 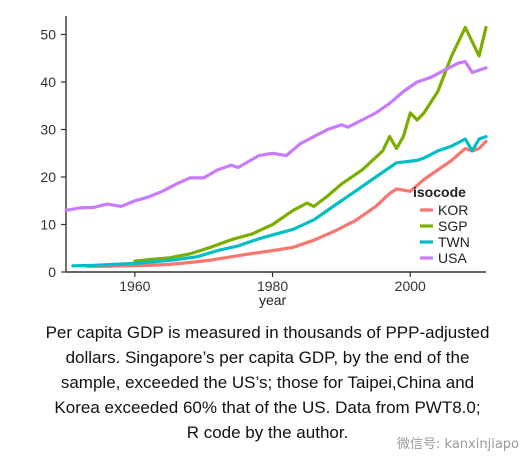 I want to click on y-tick-label: 50, so click(x=48, y=35).